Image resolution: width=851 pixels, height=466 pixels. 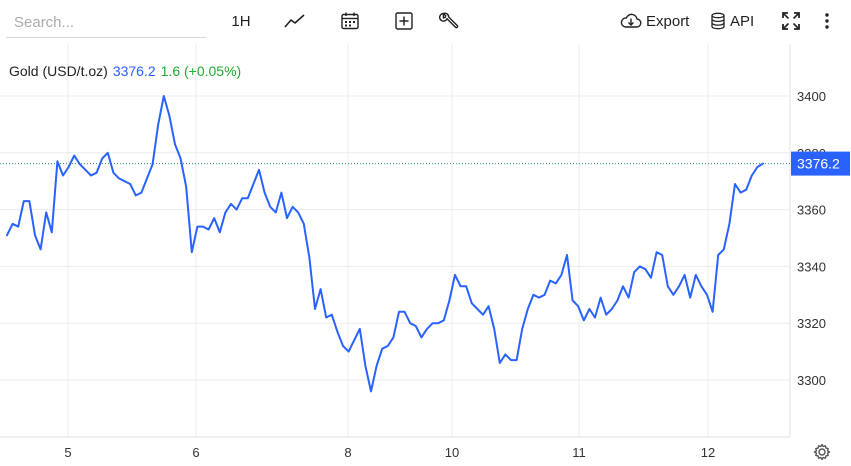 I want to click on x-tick-label: 11, so click(x=579, y=452).